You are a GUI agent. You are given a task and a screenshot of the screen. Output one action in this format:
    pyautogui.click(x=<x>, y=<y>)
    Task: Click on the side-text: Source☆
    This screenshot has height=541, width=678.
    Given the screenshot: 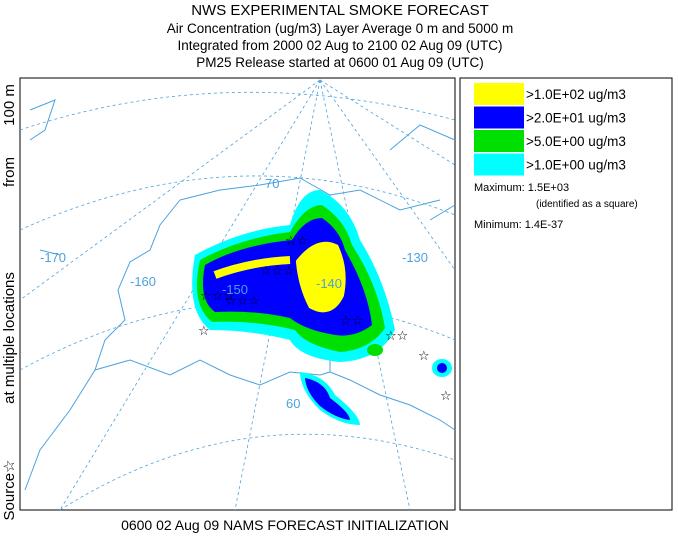 What is the action you would take?
    pyautogui.click(x=9, y=490)
    